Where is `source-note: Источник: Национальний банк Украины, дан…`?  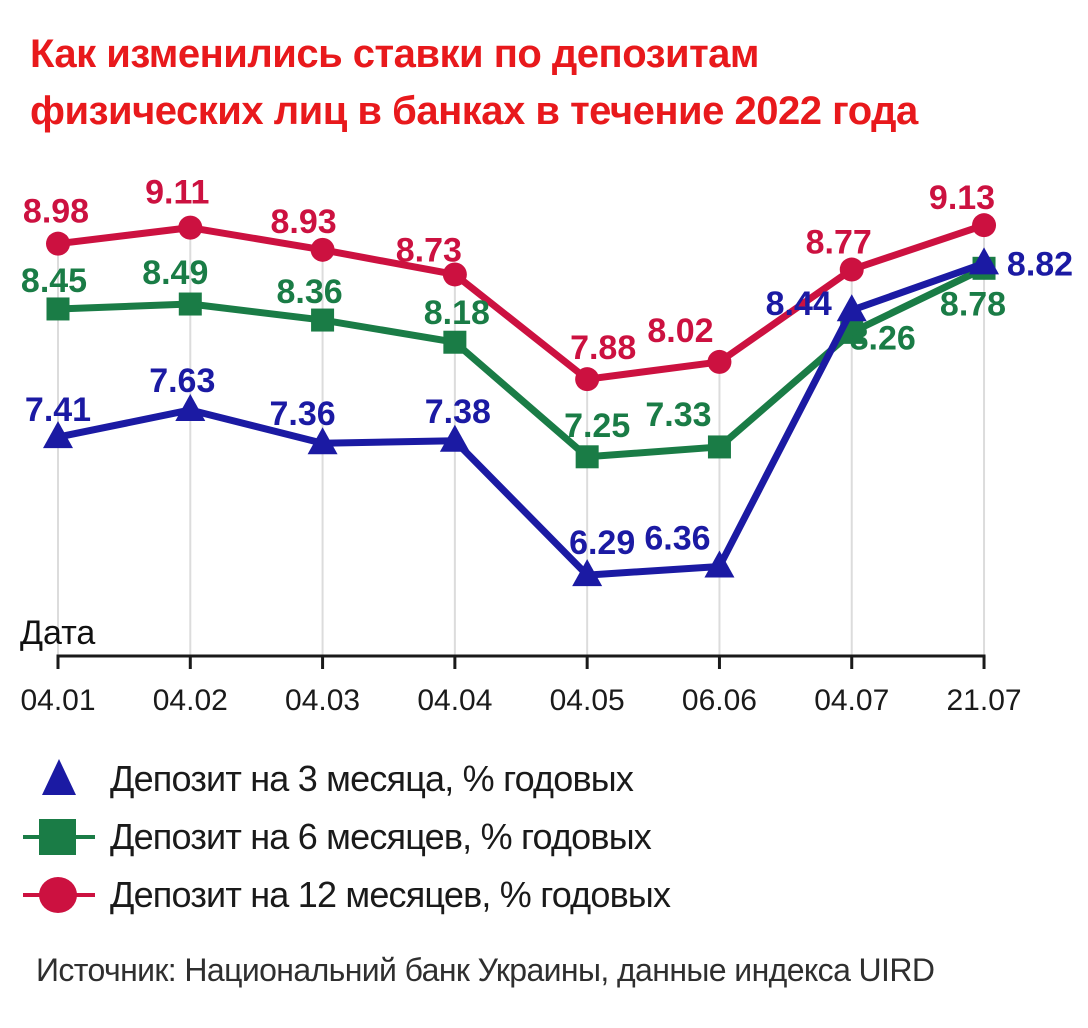 source-note: Источник: Национальний банк Украины, дан… is located at coordinates (485, 970).